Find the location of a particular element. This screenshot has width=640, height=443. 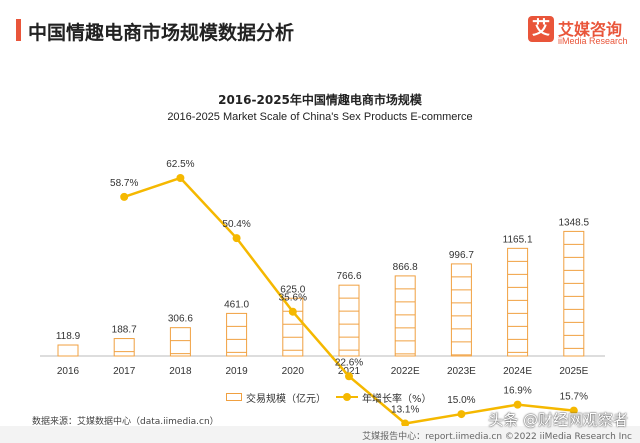

watermark: 头条 @财经网观察者 is located at coordinates (558, 420).